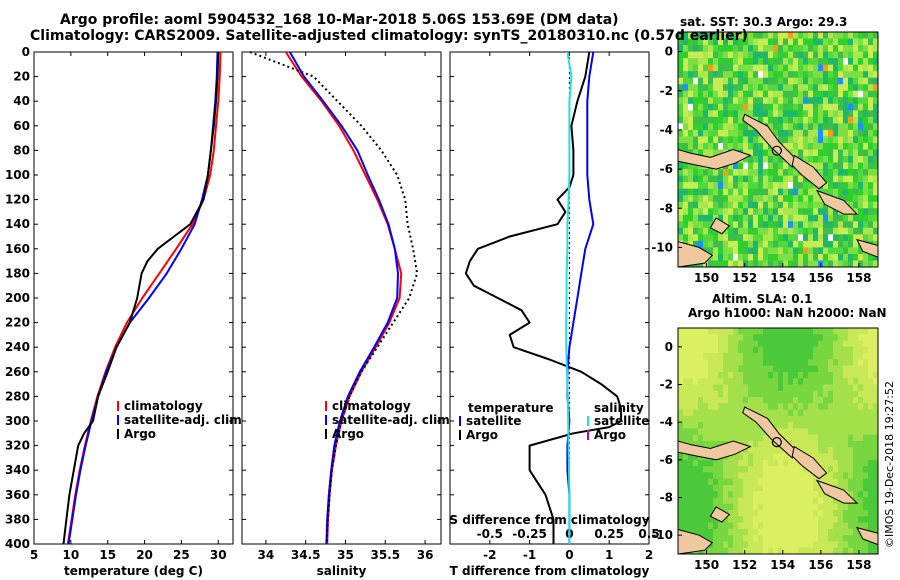 Image resolution: width=900 pixels, height=580 pixels. Describe the element at coordinates (181, 555) in the screenshot. I see `x-tick-label: 25` at that location.